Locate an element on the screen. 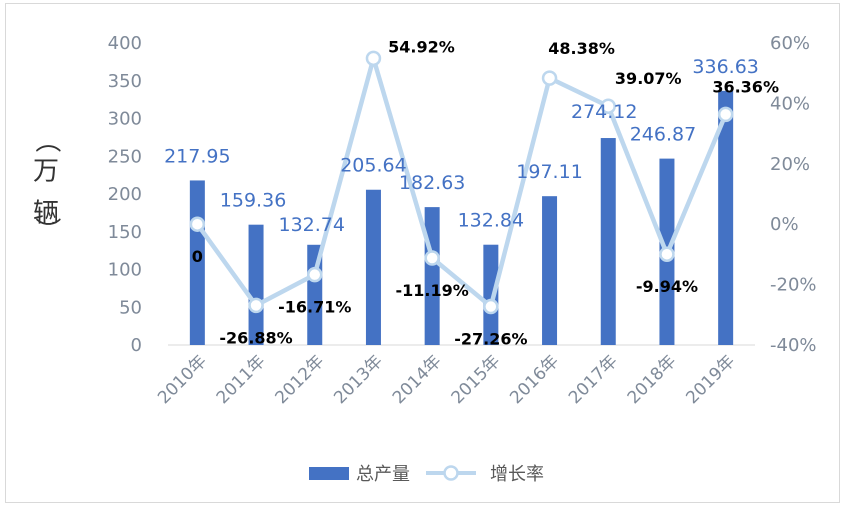 The image size is (847, 508). y-axis-label-char: 辆 is located at coordinates (46, 214).